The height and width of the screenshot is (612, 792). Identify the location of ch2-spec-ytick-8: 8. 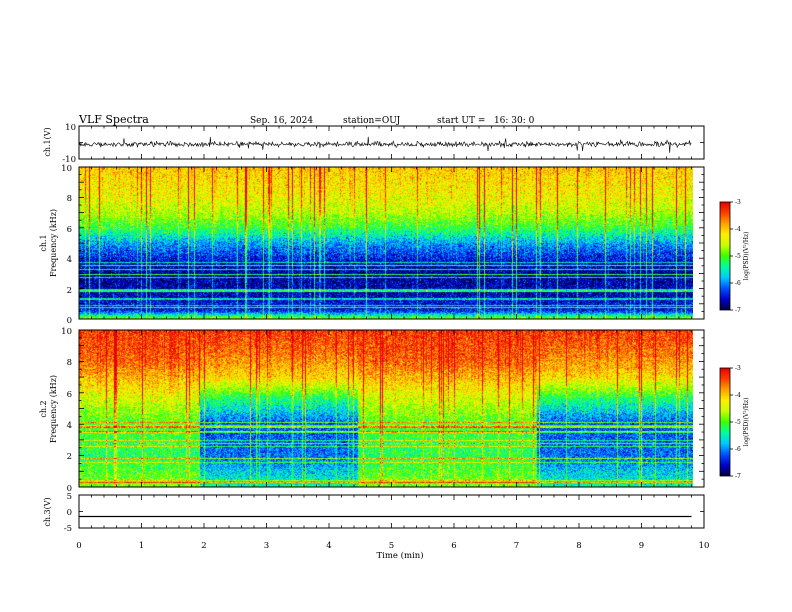
(69, 363).